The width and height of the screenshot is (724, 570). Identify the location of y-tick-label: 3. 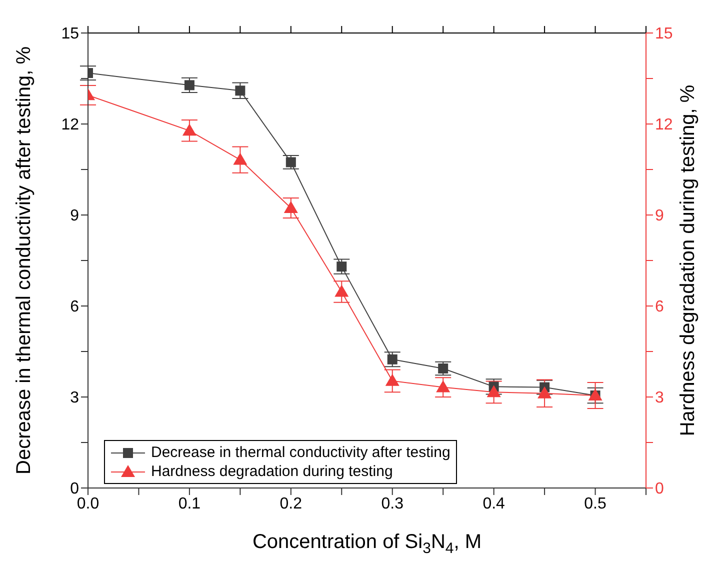
(75, 398).